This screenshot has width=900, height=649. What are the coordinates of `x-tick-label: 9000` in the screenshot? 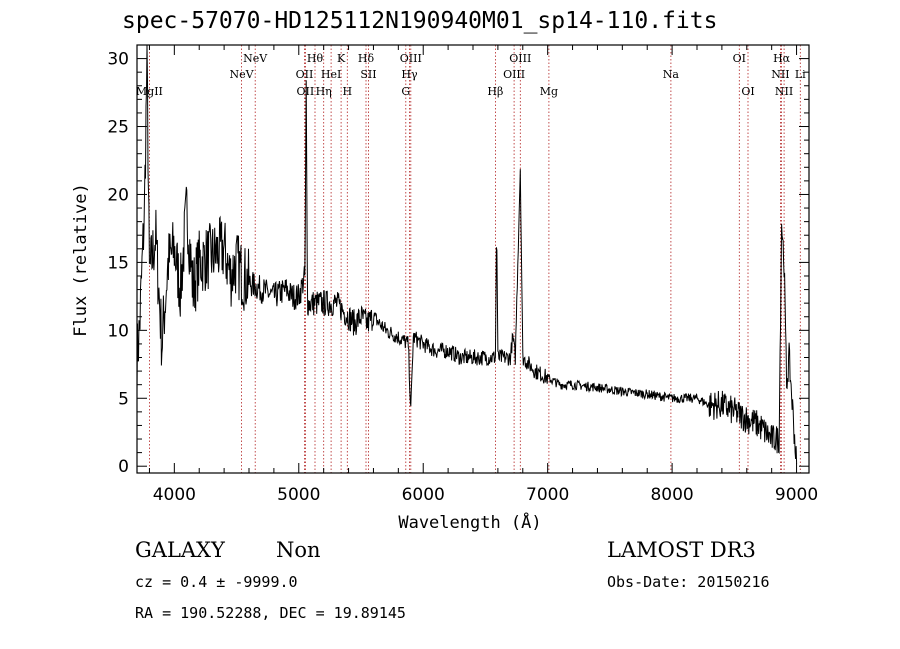 It's located at (796, 495).